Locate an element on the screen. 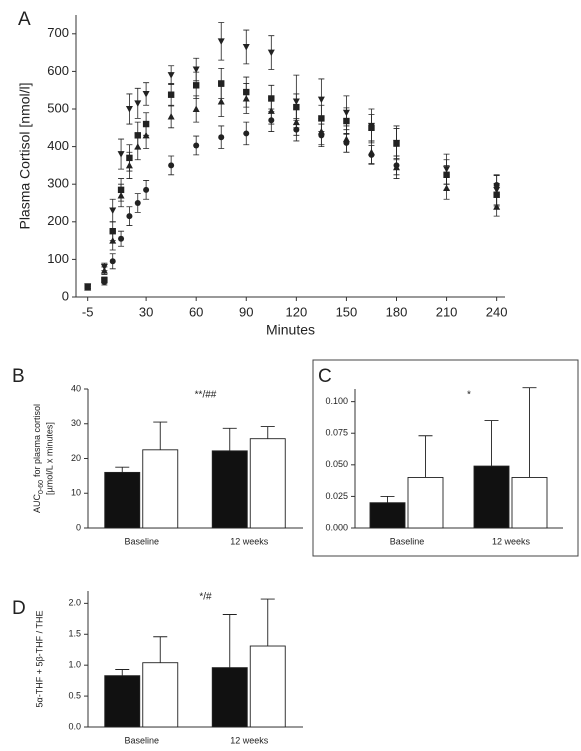  y-tick-label: 0.025 is located at coordinates (336, 496).